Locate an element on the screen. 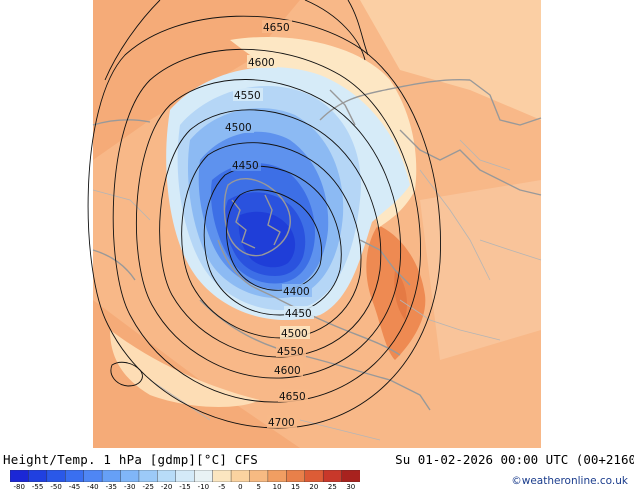 The width and height of the screenshot is (634, 491). product-title: Height/Temp. 1 hPa [gdmp][°C] CFS is located at coordinates (130, 459).